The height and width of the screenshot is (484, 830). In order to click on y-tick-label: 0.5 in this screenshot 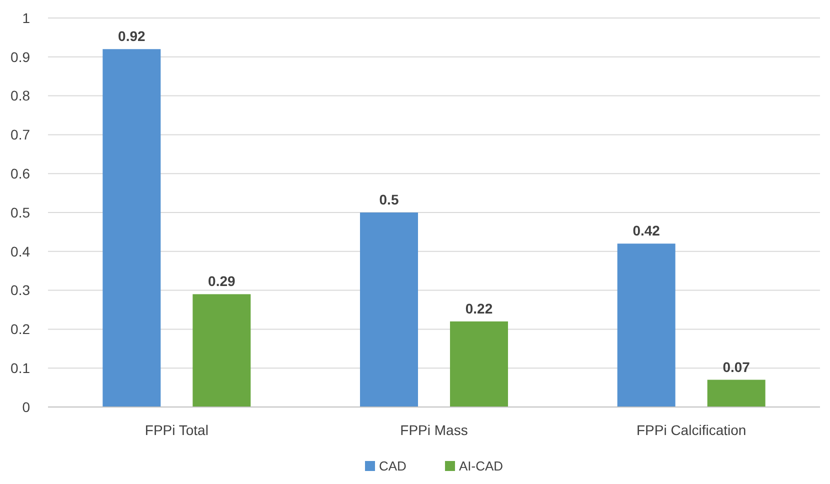, I will do `click(20, 212)`.